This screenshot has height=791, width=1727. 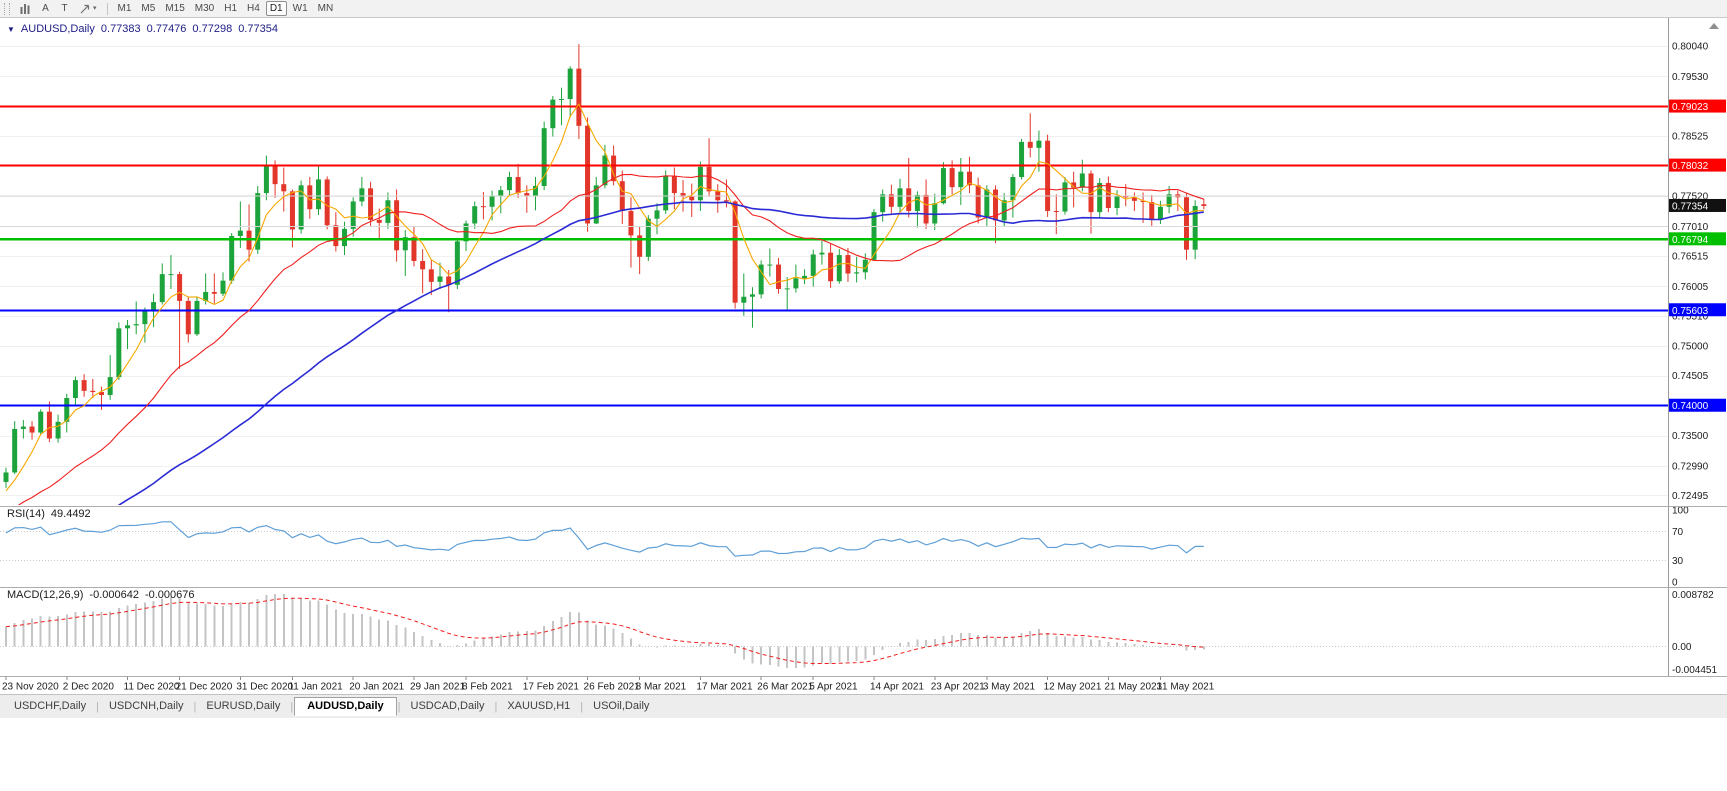 What do you see at coordinates (487, 687) in the screenshot?
I see `svg-text: 8 Feb 2021` at bounding box center [487, 687].